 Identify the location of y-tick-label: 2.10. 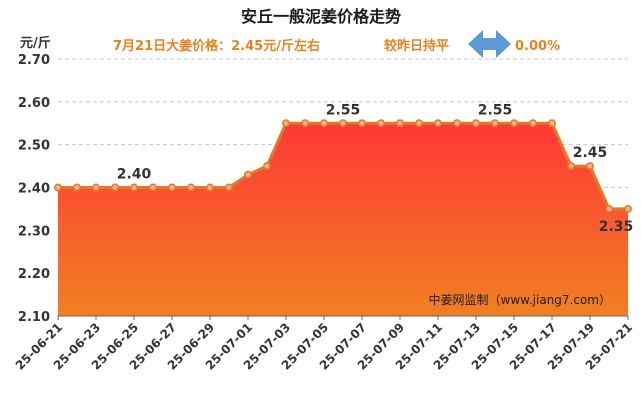
(34, 317).